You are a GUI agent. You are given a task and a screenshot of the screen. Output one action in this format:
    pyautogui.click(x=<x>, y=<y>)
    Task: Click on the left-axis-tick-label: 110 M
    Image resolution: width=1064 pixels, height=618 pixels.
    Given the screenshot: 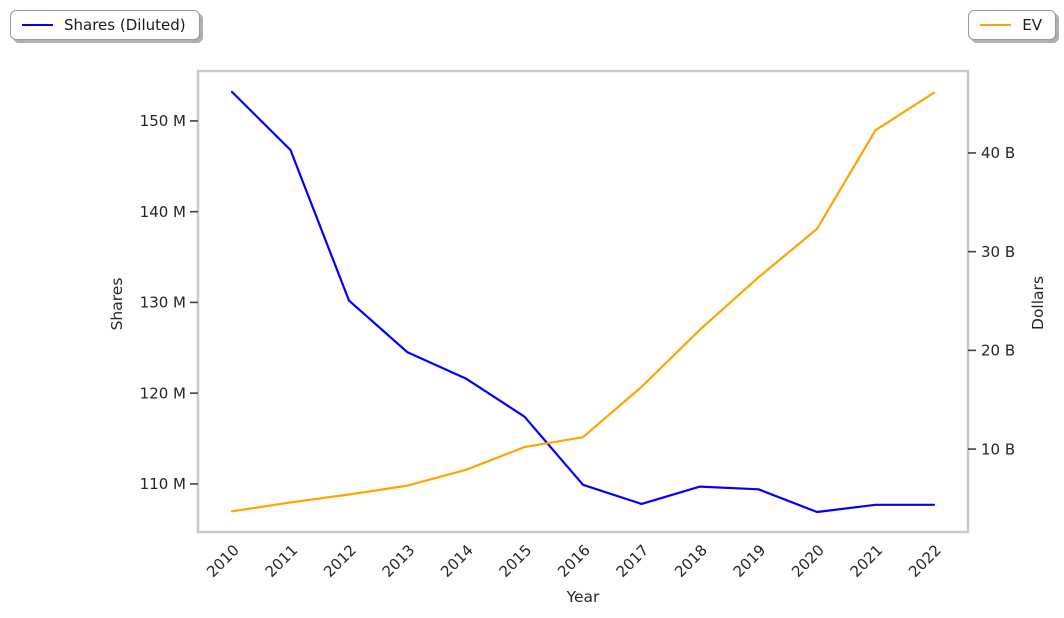 What is the action you would take?
    pyautogui.click(x=163, y=484)
    